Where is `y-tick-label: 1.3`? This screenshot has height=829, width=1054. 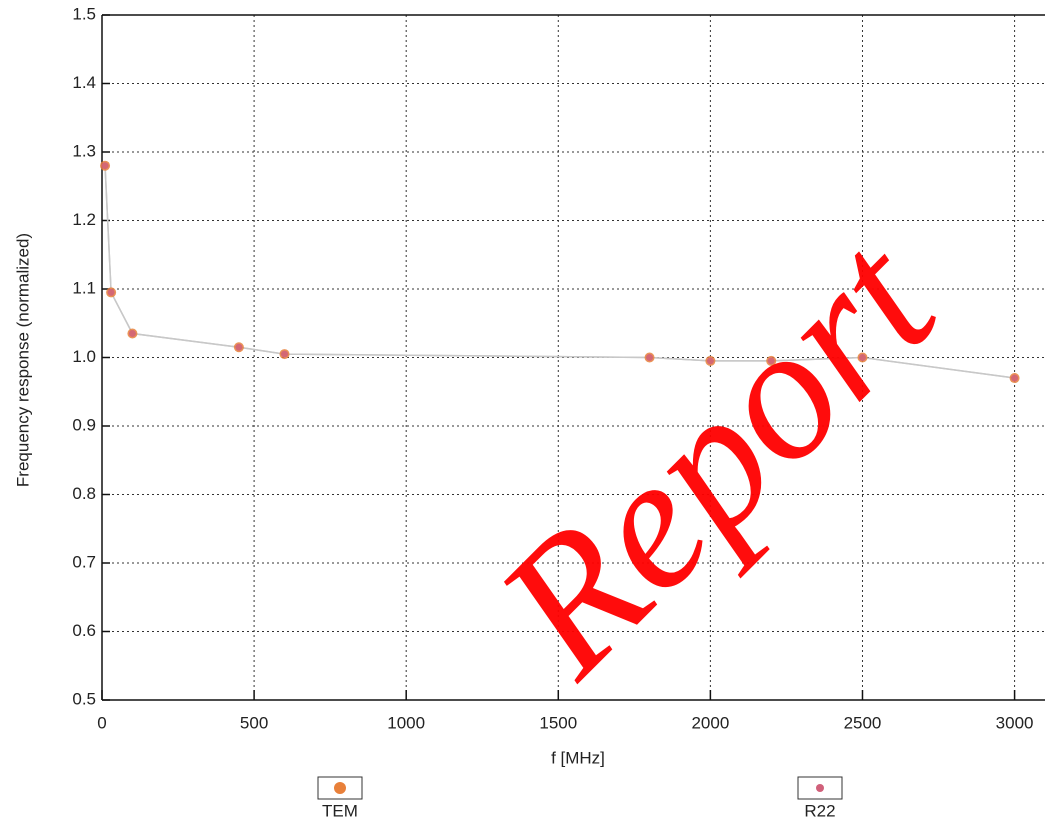 y-tick-label: 1.3 is located at coordinates (84, 150).